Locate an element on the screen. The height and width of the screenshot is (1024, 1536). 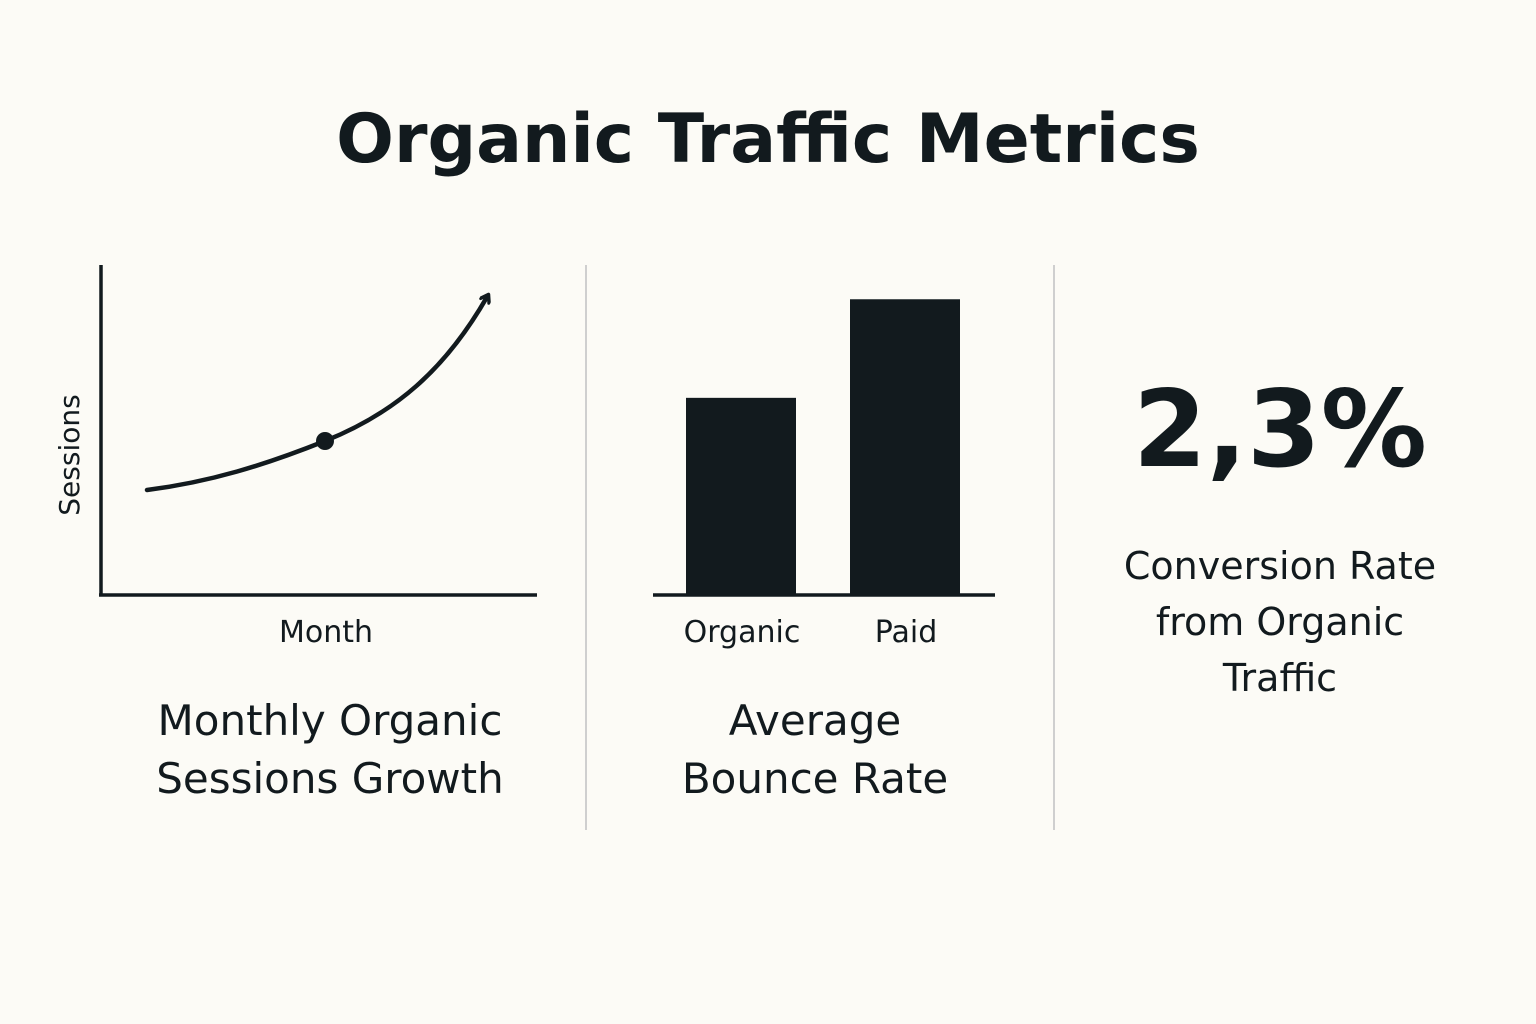
conversion-label-line-2: from Organic is located at coordinates (1280, 622).